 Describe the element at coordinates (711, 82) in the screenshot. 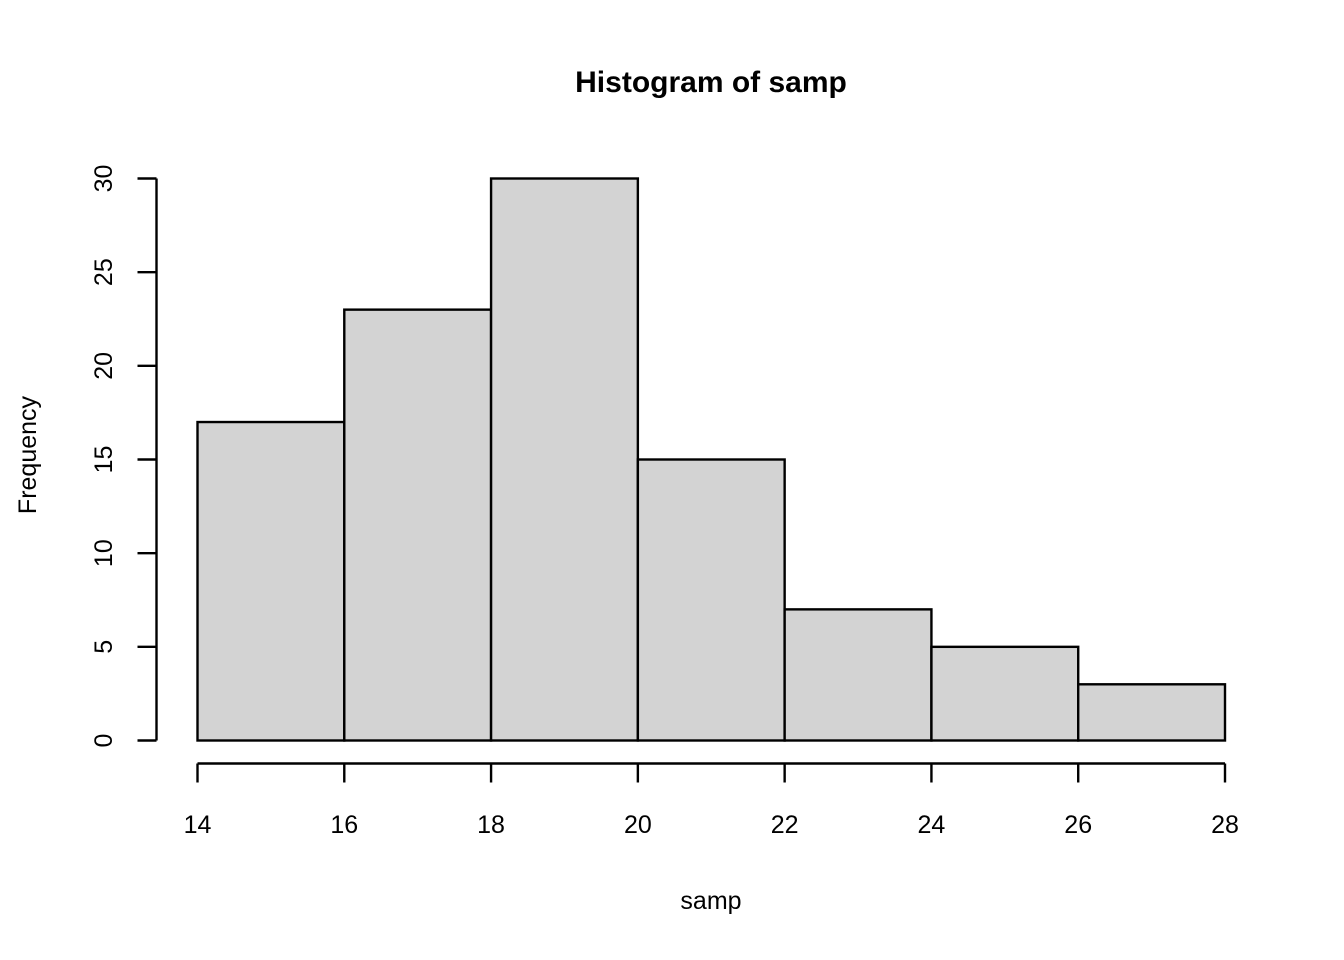

I see `chart-title: Histogram of samp` at that location.